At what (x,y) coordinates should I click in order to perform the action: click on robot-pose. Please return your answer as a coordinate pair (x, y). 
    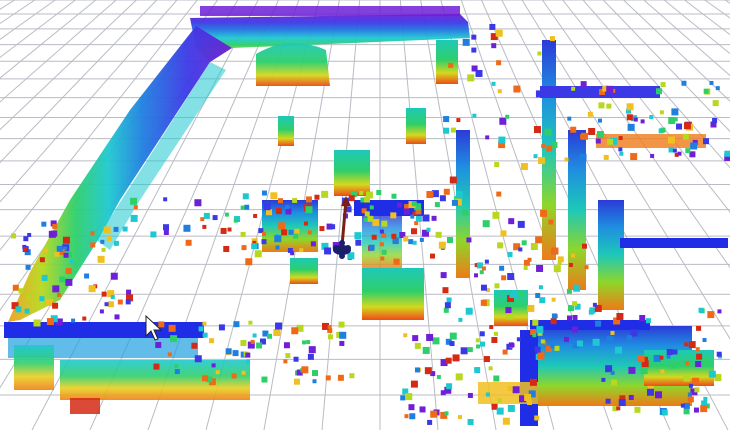
    Looking at the image, I should click on (342, 227).